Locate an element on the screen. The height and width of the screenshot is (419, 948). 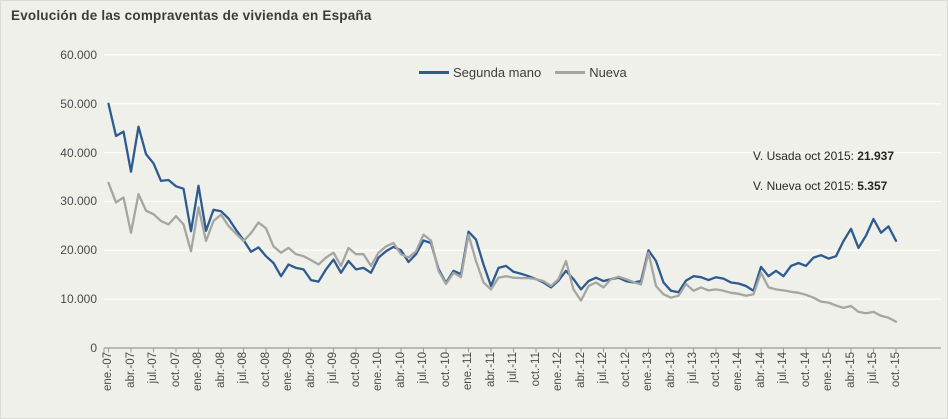
x-axis-label-oct.-10: oct.-10 is located at coordinates (445, 370).